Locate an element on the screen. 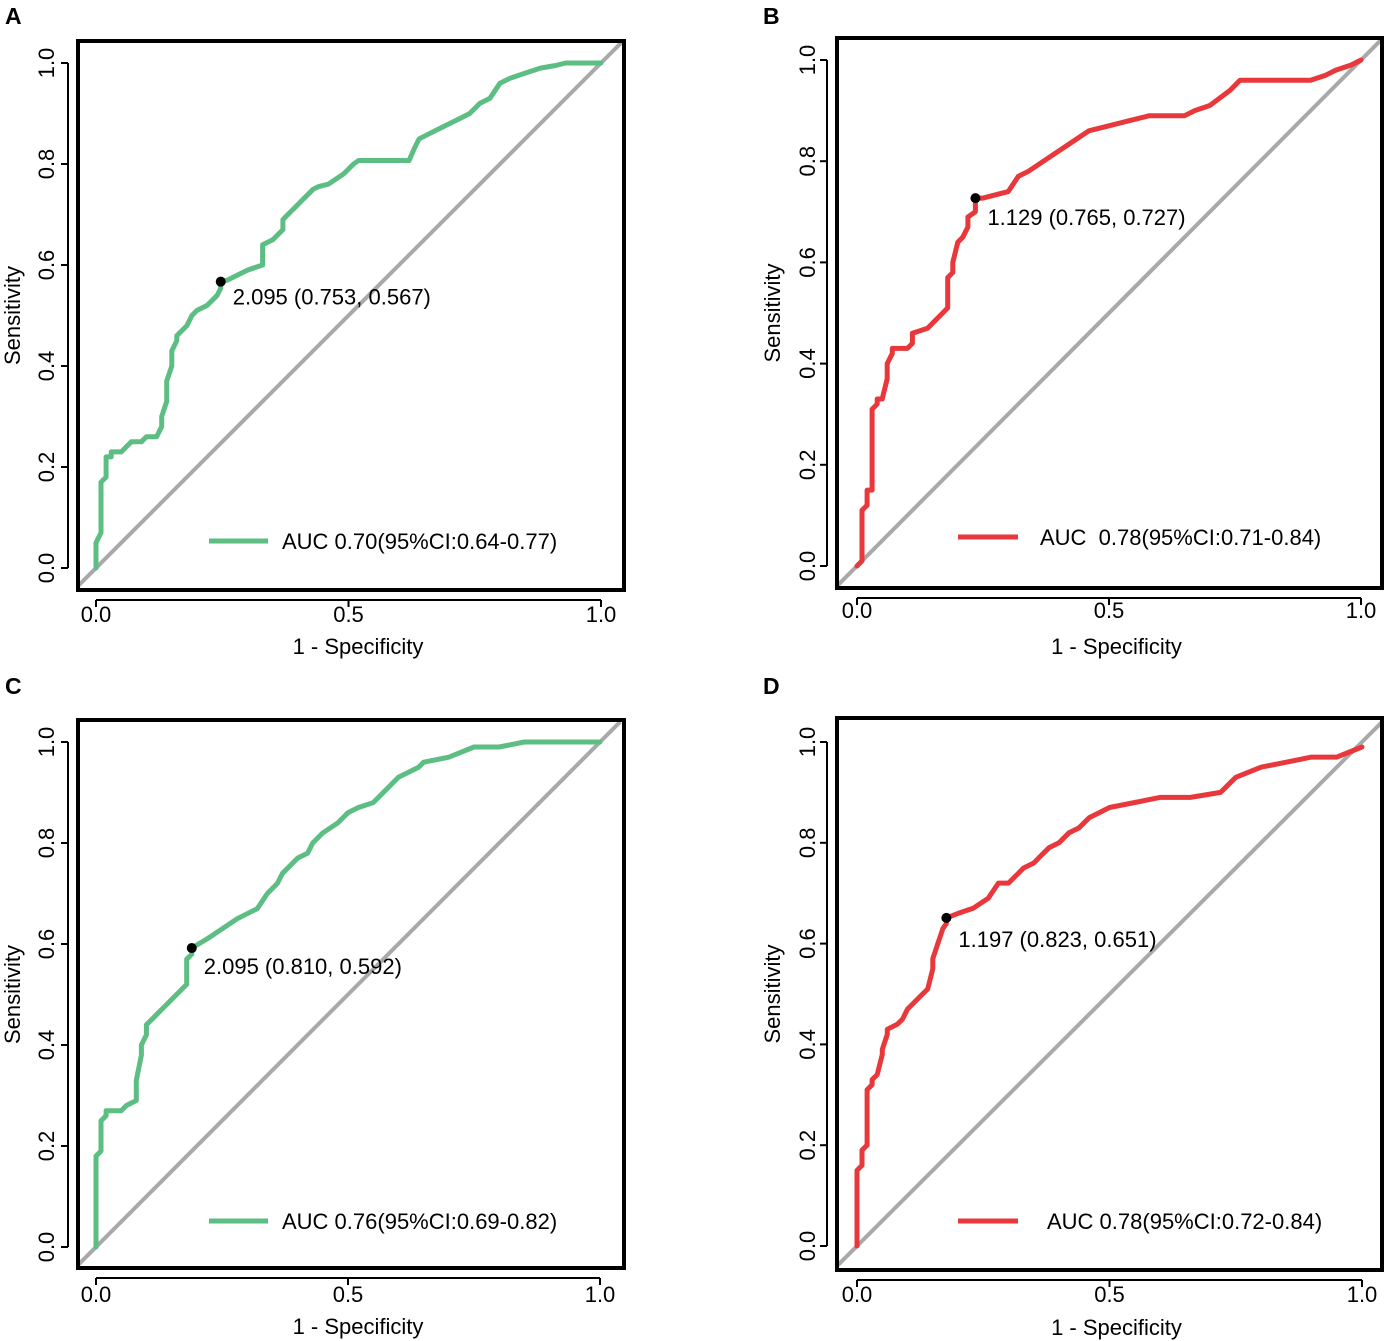 The height and width of the screenshot is (1341, 1385). y-tick-label-b-5: 1.0 is located at coordinates (807, 60).